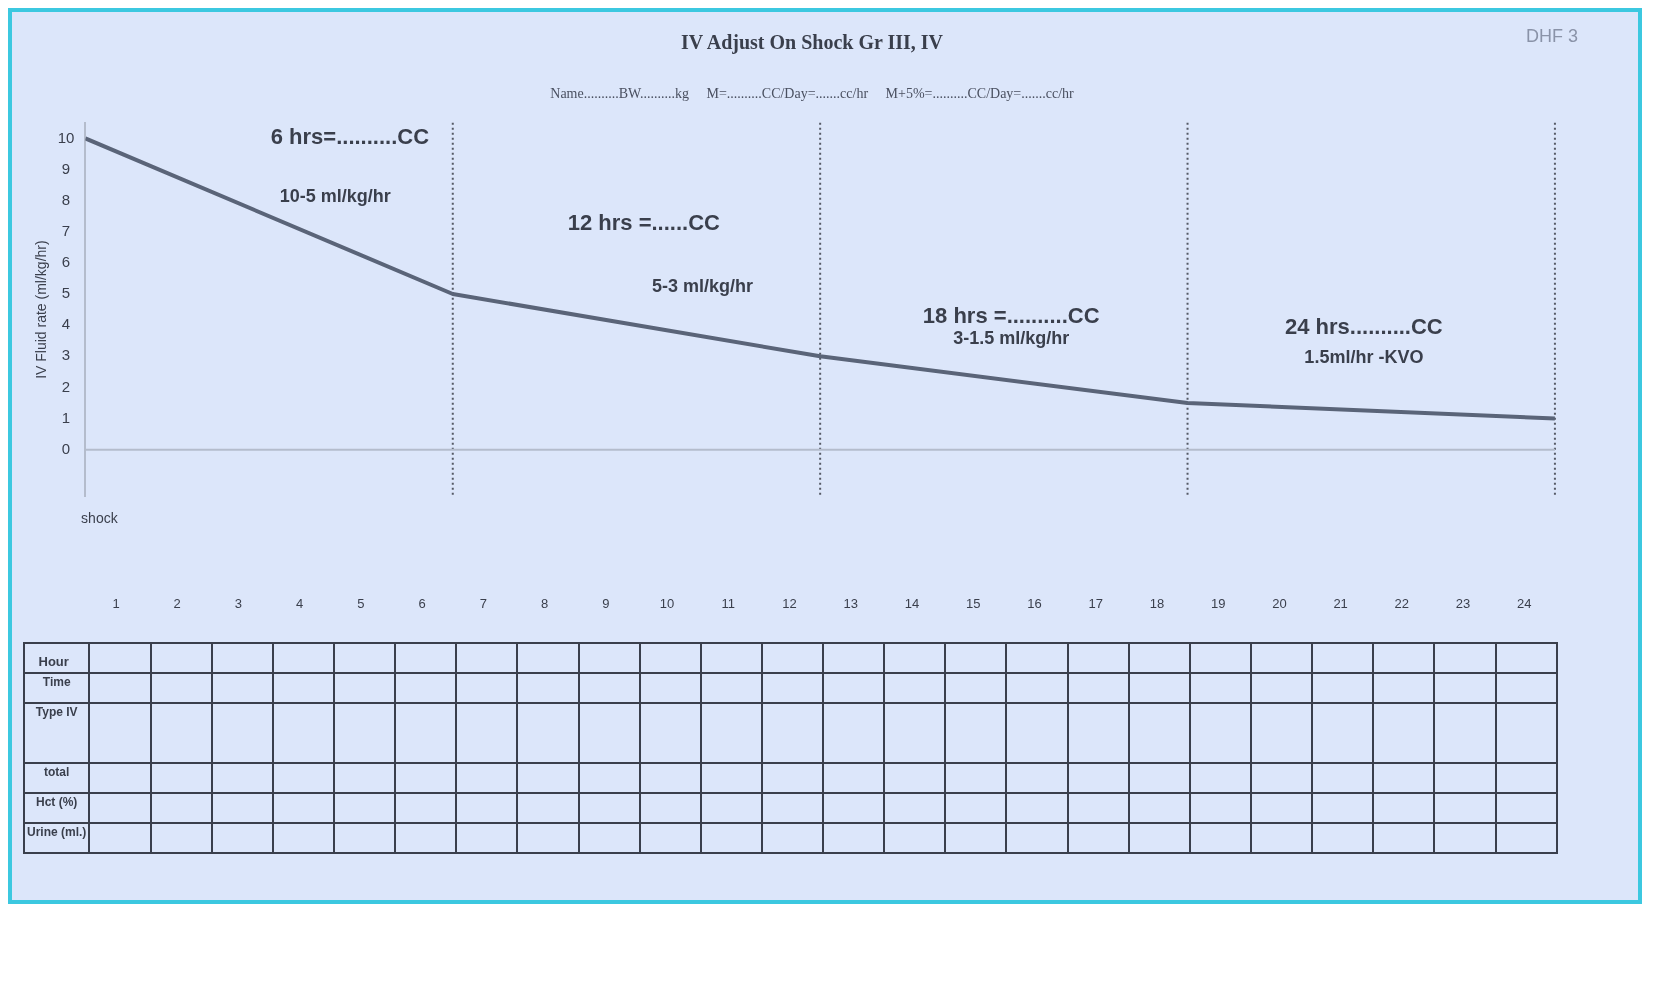 The image size is (1667, 984). What do you see at coordinates (66, 448) in the screenshot?
I see `y-tick-label: 0` at bounding box center [66, 448].